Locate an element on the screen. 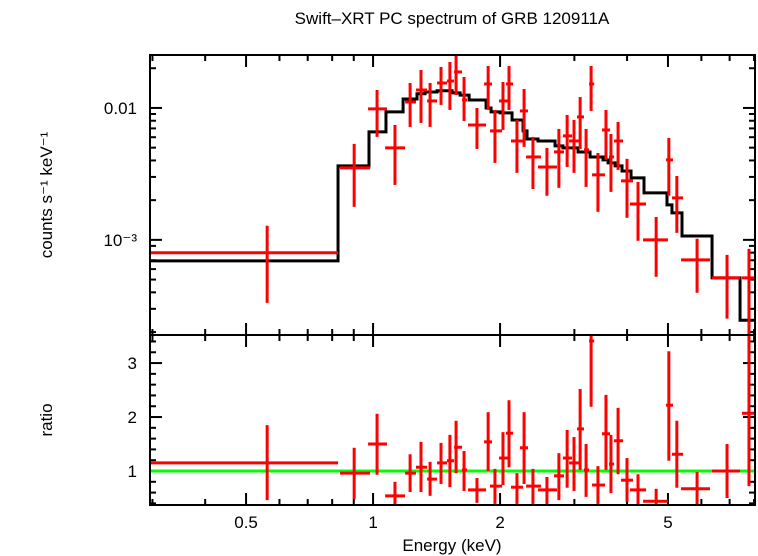  x-tick-label: 0.5 is located at coordinates (246, 522).